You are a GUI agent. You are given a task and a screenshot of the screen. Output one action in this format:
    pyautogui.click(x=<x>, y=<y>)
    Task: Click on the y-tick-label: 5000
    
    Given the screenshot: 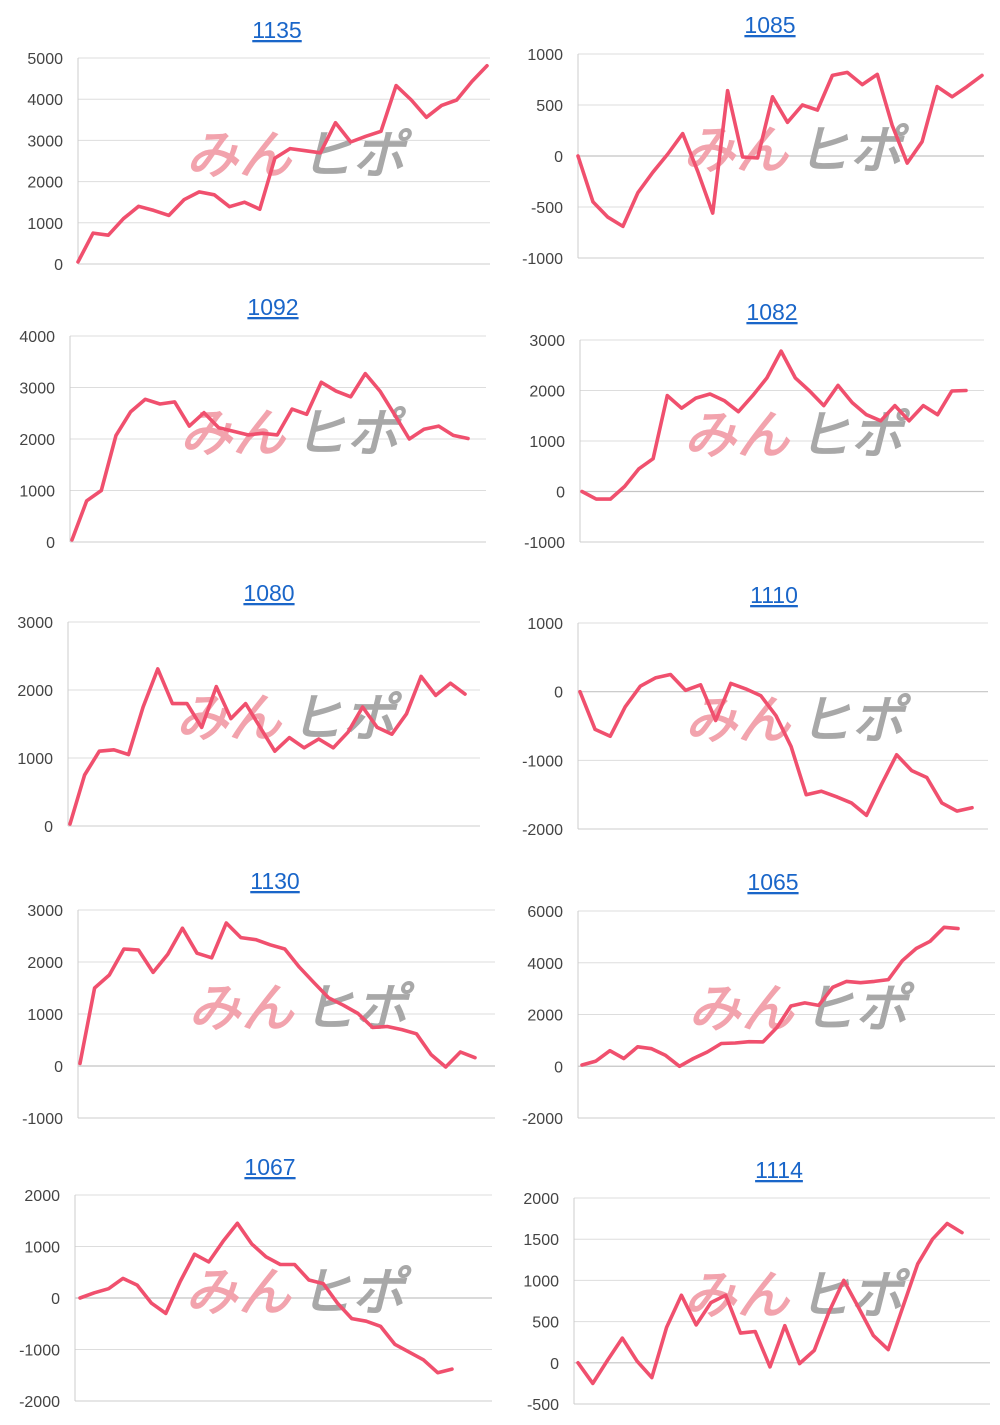 What is the action you would take?
    pyautogui.click(x=45, y=59)
    